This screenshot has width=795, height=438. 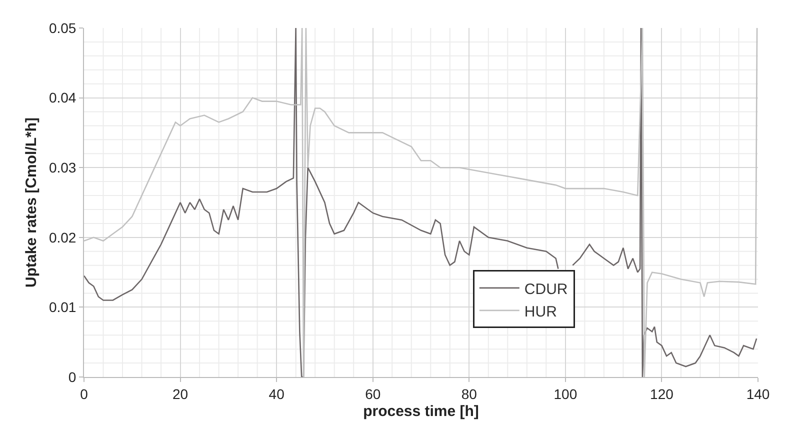 What do you see at coordinates (62, 98) in the screenshot?
I see `y-tick-label: 0.04` at bounding box center [62, 98].